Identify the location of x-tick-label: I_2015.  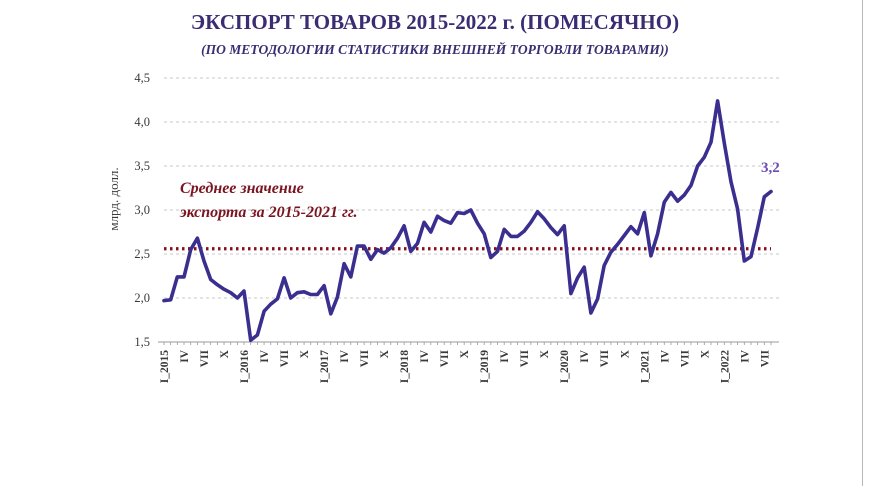
(165, 366).